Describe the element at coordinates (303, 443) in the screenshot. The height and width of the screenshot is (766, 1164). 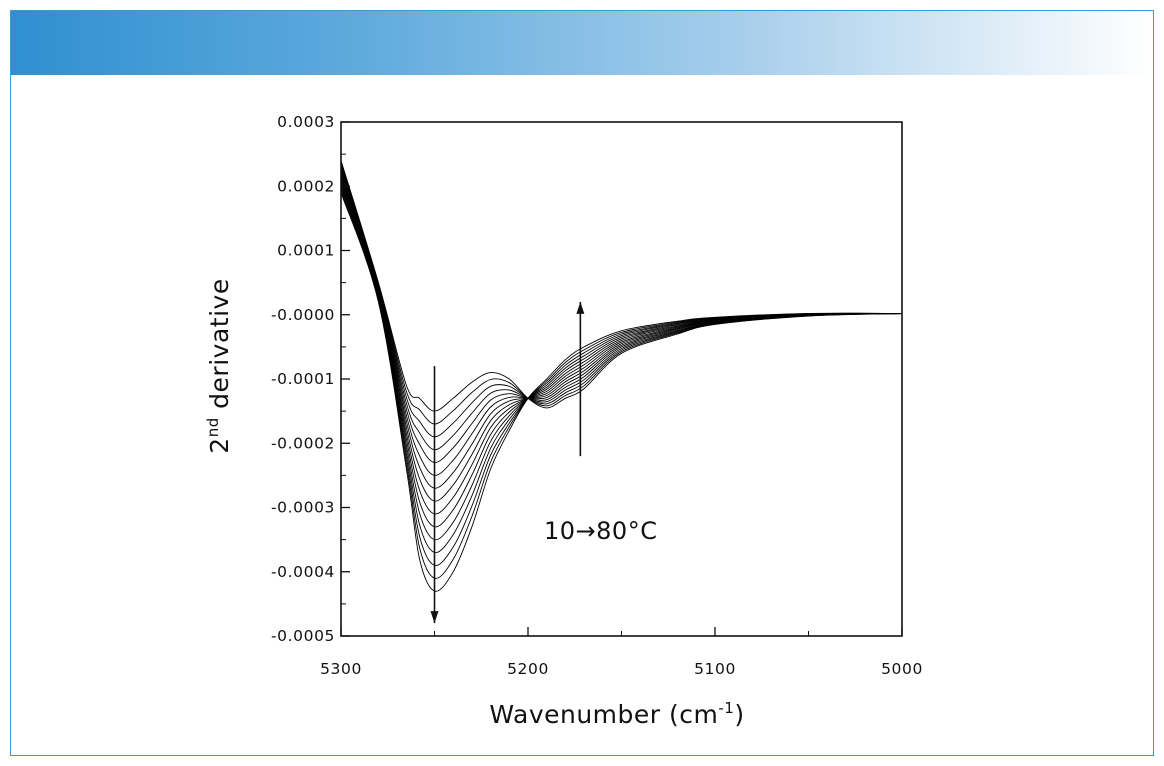
I see `y-tick-label: -0.0002` at that location.